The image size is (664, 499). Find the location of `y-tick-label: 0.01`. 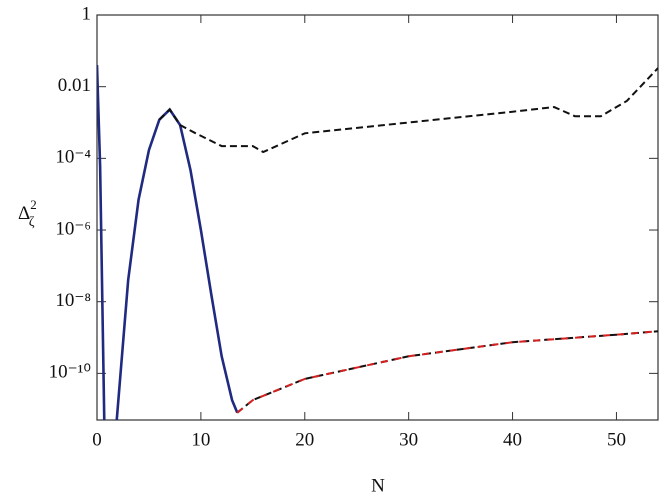

y-tick-label: 0.01 is located at coordinates (74, 85).